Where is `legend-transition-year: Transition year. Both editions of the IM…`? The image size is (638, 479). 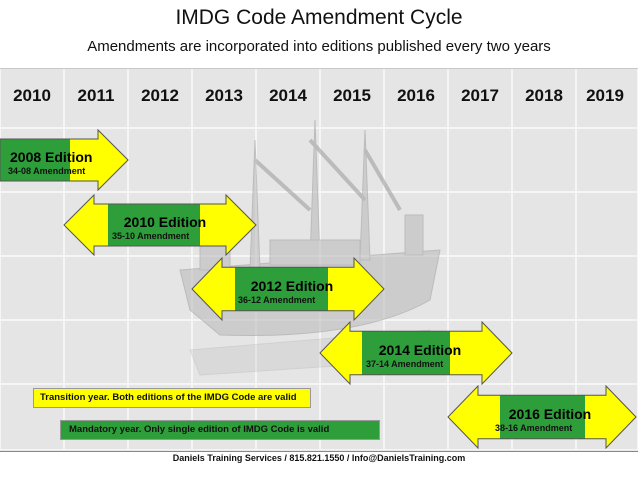
legend-transition-year: Transition year. Both editions of the IM… is located at coordinates (172, 398).